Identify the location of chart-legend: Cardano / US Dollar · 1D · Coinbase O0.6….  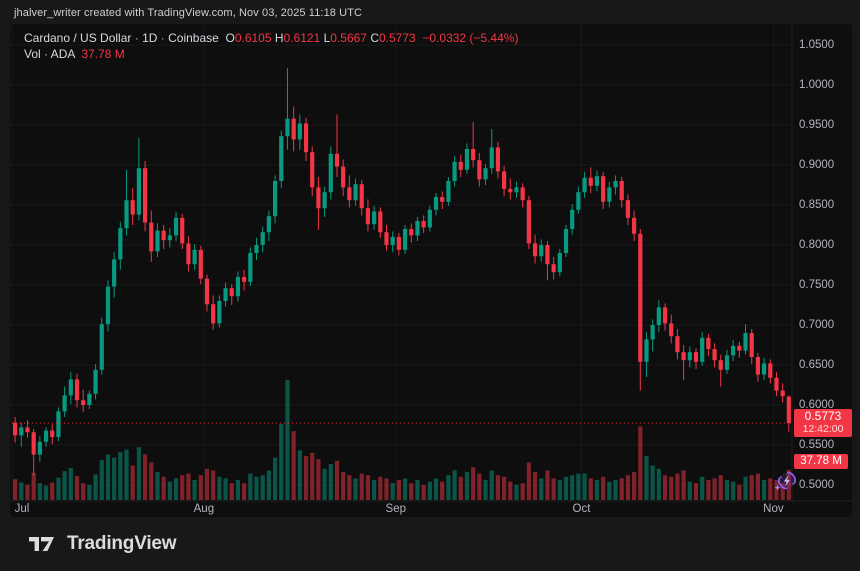
(271, 46).